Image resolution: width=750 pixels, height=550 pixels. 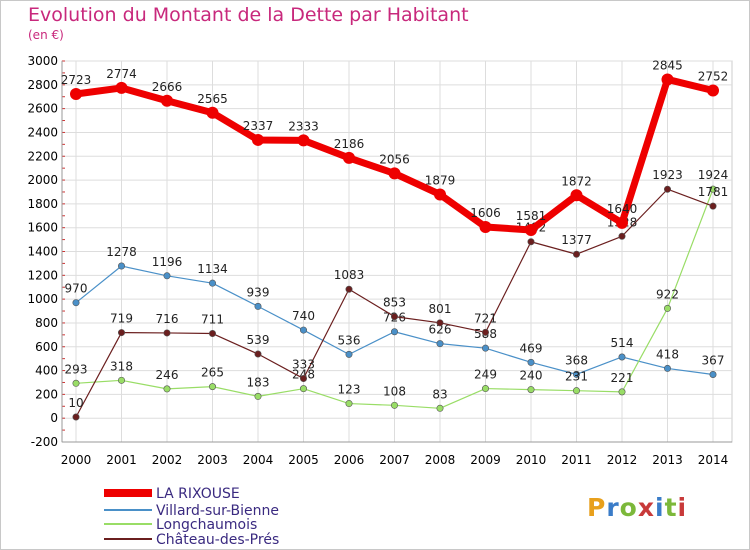 What do you see at coordinates (349, 460) in the screenshot?
I see `x-tick-label: 2006` at bounding box center [349, 460].